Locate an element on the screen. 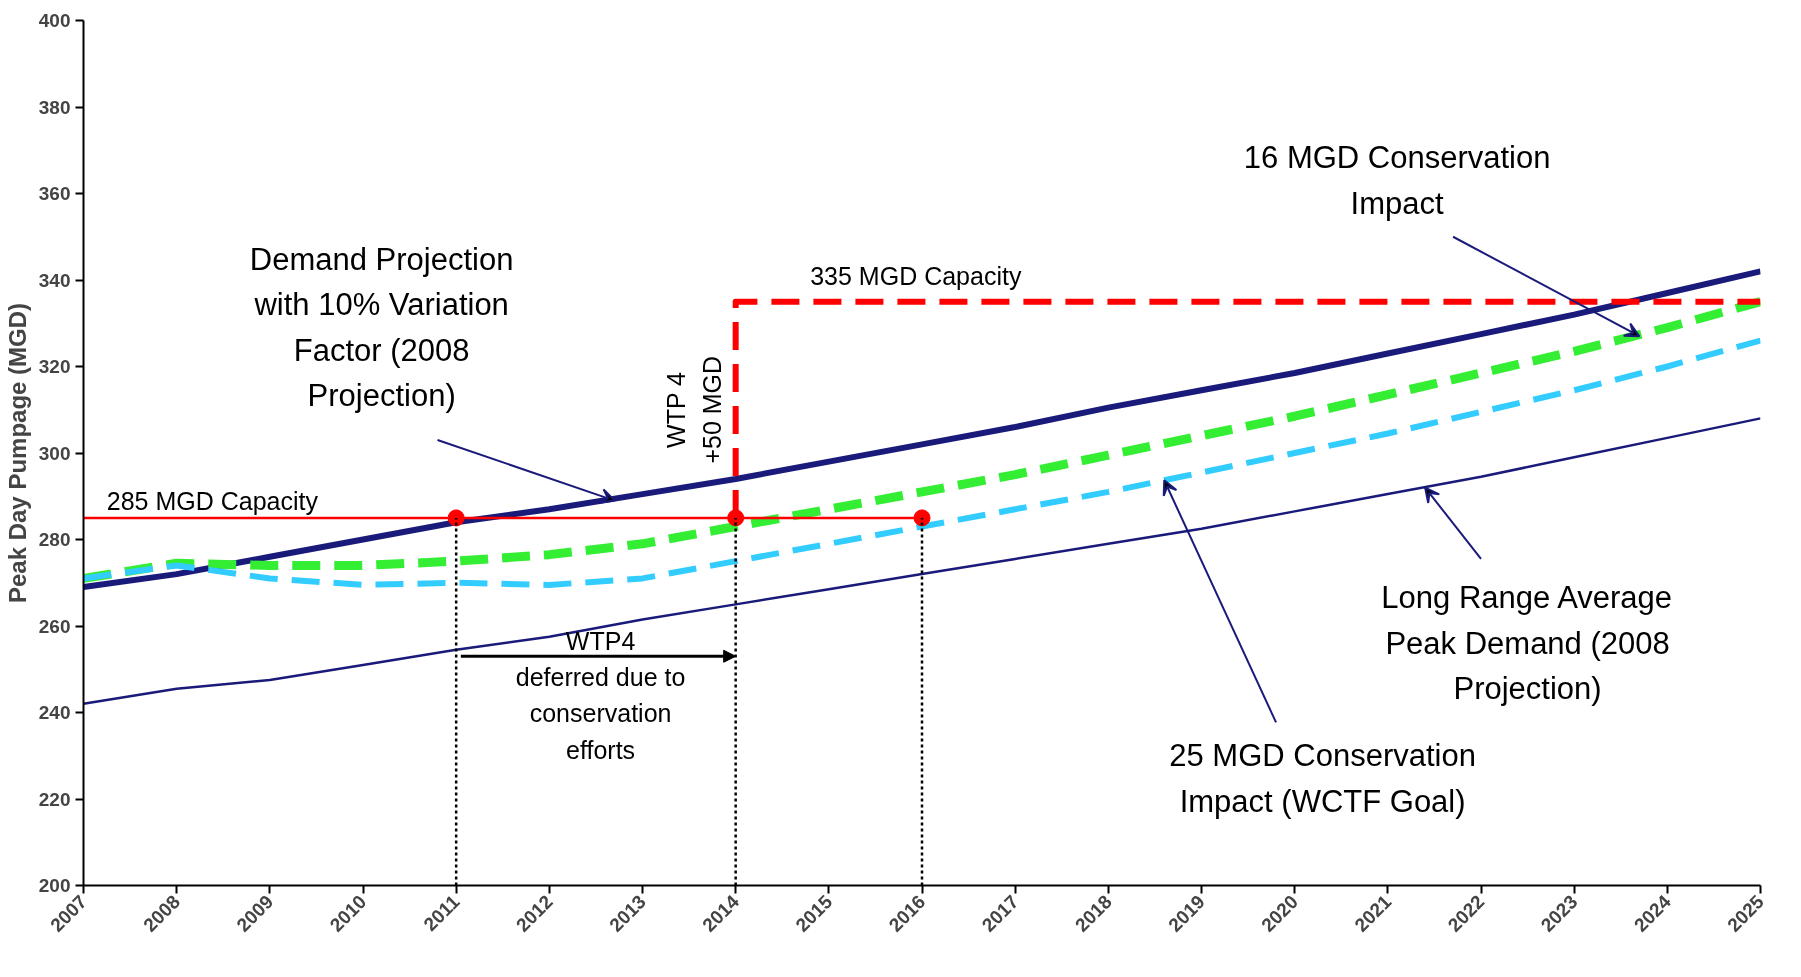  y-tick-label: 260 is located at coordinates (54, 626).